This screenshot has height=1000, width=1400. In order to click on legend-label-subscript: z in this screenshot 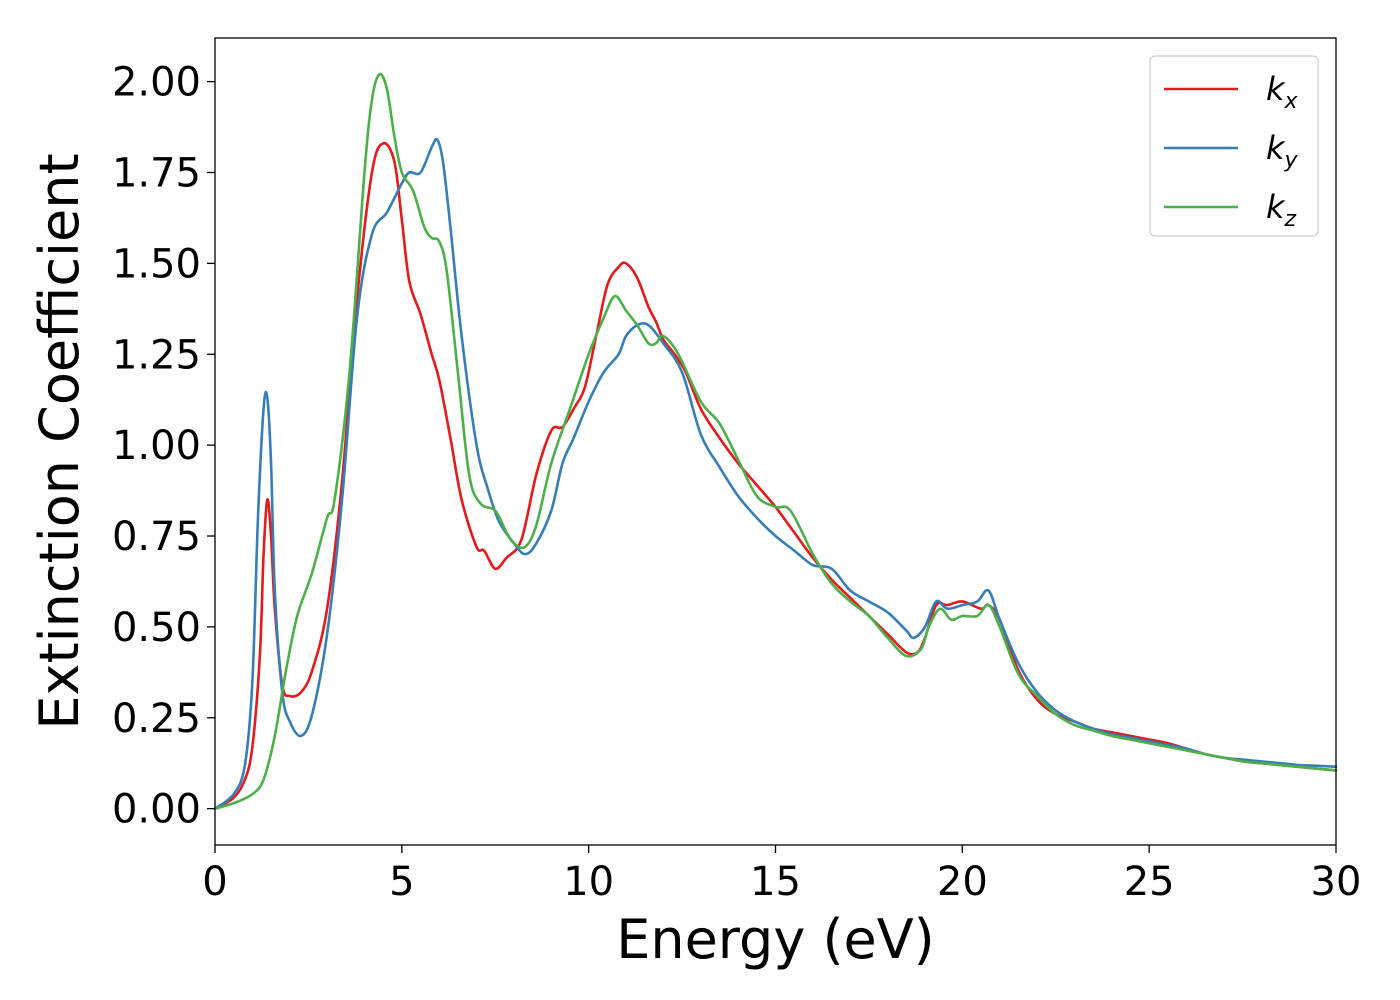, I will do `click(1290, 219)`.